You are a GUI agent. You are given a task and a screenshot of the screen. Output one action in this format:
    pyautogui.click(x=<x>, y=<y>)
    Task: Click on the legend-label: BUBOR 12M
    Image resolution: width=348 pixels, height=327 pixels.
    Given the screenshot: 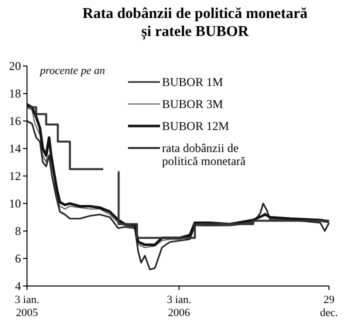 What is the action you would take?
    pyautogui.click(x=196, y=126)
    